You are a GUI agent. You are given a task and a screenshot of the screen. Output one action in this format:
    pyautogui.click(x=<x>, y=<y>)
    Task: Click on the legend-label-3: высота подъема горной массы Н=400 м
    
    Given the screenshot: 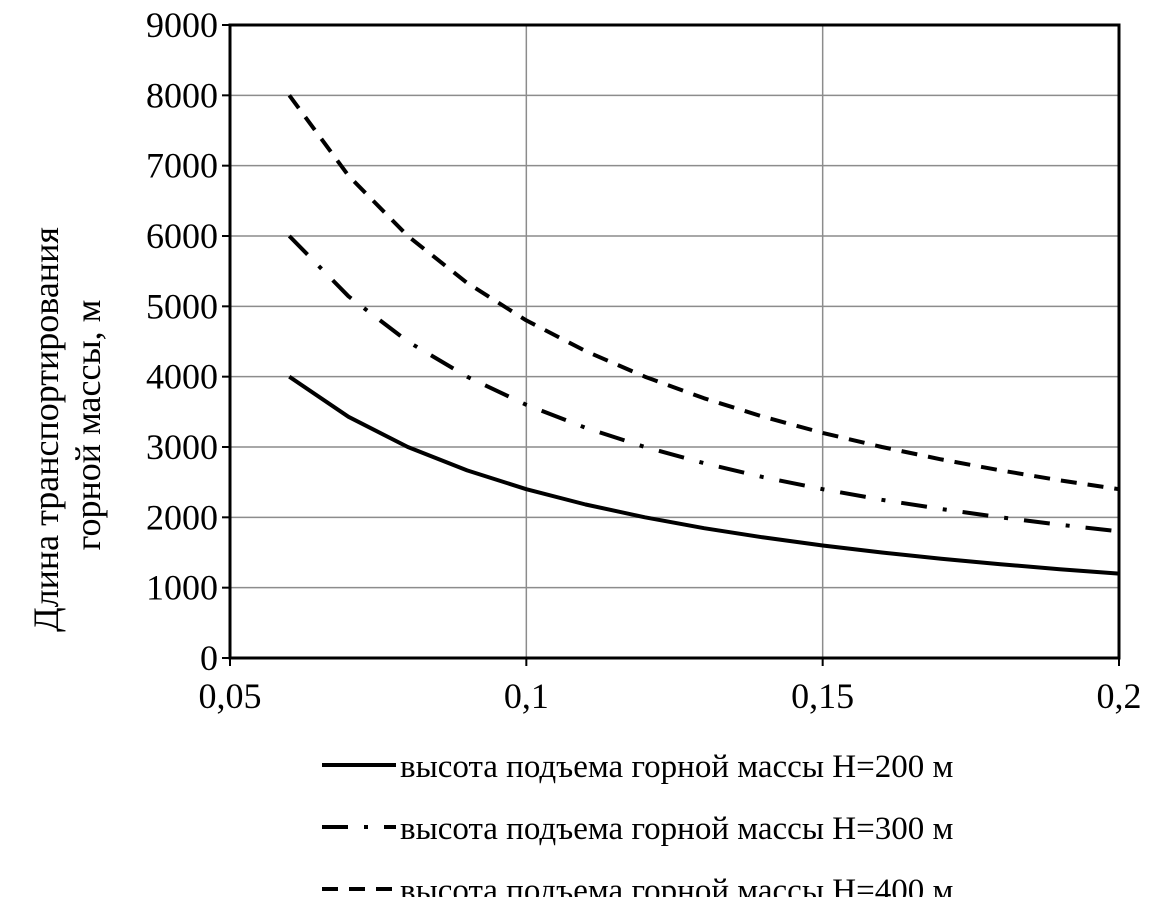 What is the action you would take?
    pyautogui.click(x=676, y=885)
    